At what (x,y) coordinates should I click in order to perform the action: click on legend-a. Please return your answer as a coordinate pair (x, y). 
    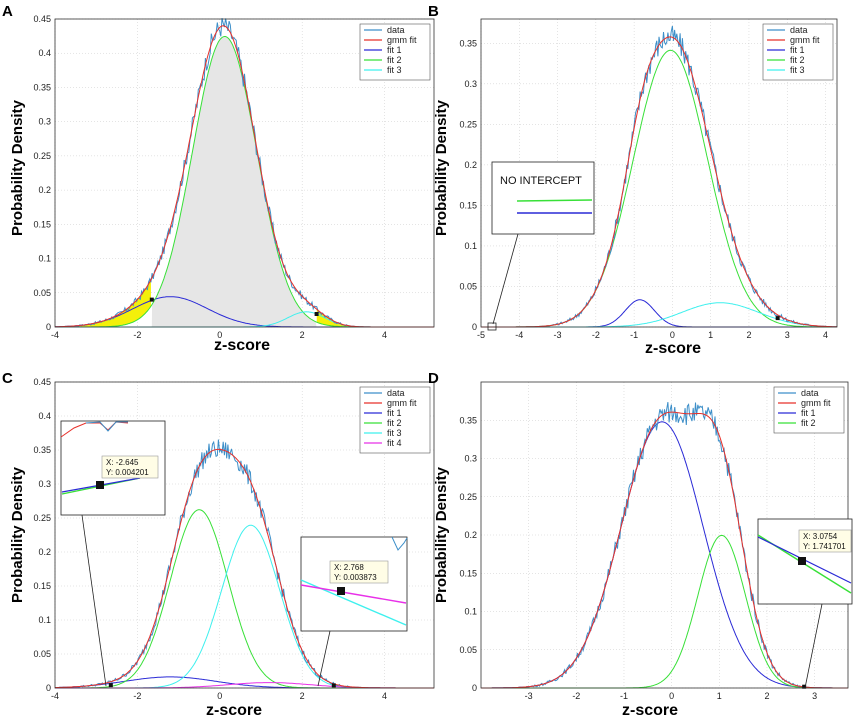
    Looking at the image, I should click on (395, 52).